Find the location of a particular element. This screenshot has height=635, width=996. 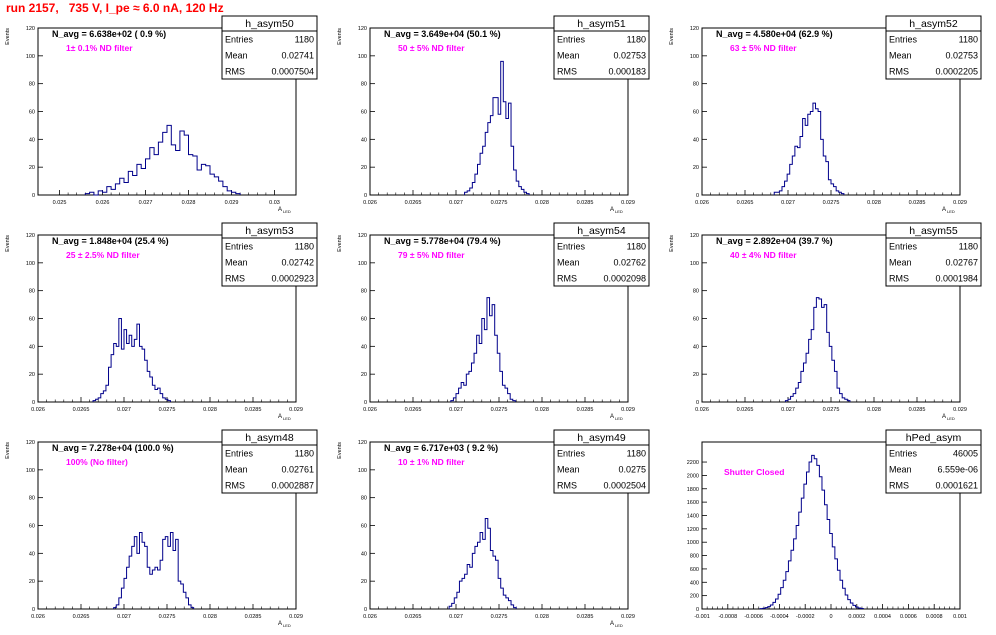

x-tick-label: 0.0008 is located at coordinates (934, 617).